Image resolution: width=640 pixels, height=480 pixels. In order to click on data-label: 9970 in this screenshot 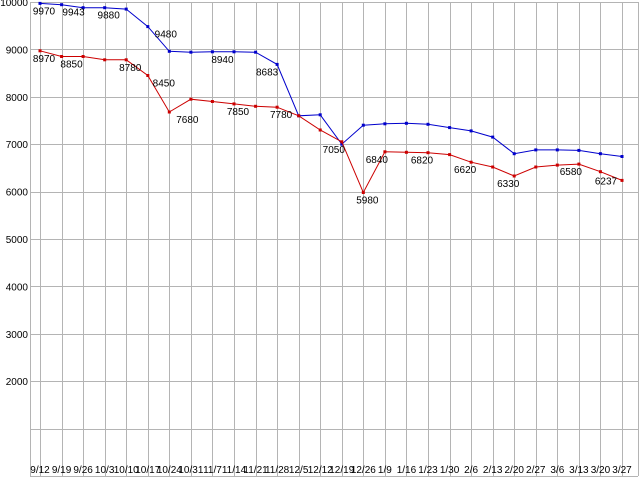, I will do `click(44, 11)`.